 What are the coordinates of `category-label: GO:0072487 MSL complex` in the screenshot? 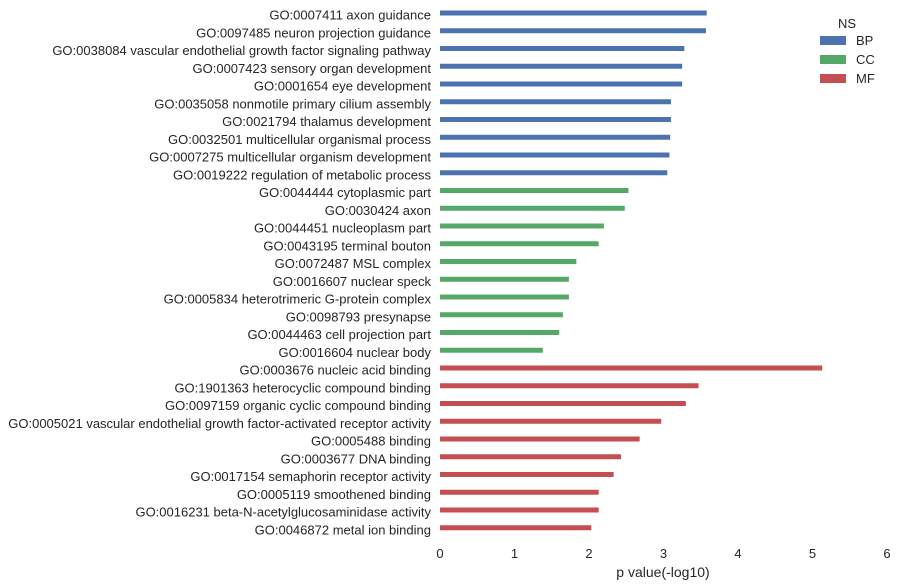 It's located at (353, 263).